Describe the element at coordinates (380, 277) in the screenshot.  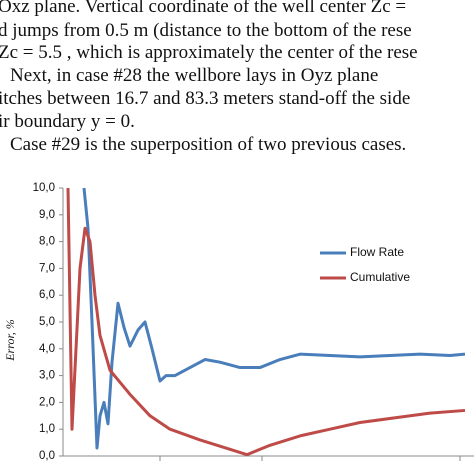
I see `legend-label: Cumulative` at that location.